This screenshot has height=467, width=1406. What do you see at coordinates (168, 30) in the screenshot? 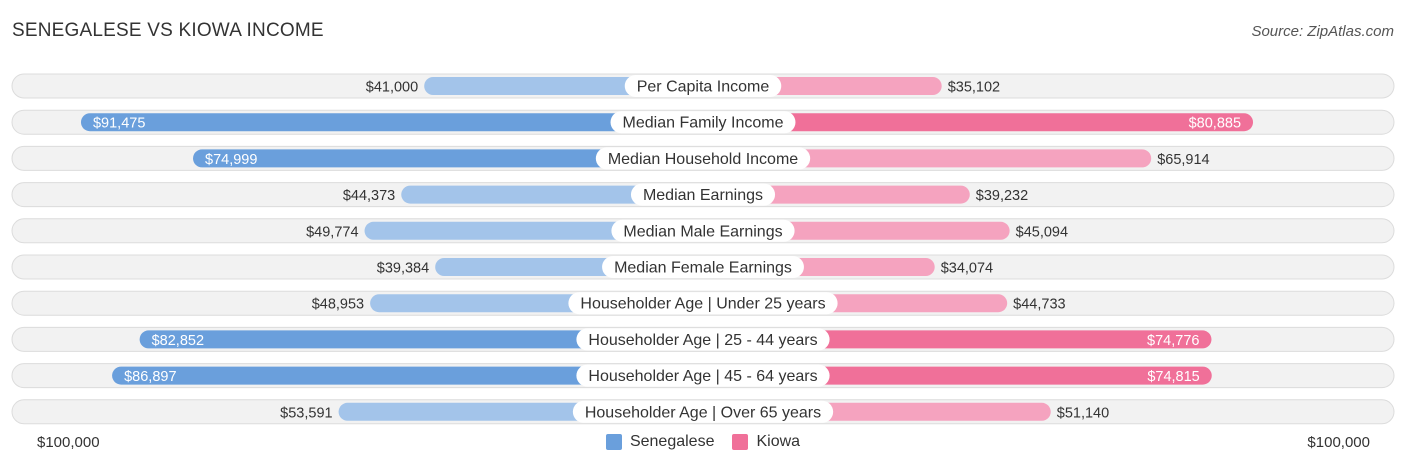
I see `chart-title: SENEGALESE VS KIOWA INCOME` at bounding box center [168, 30].